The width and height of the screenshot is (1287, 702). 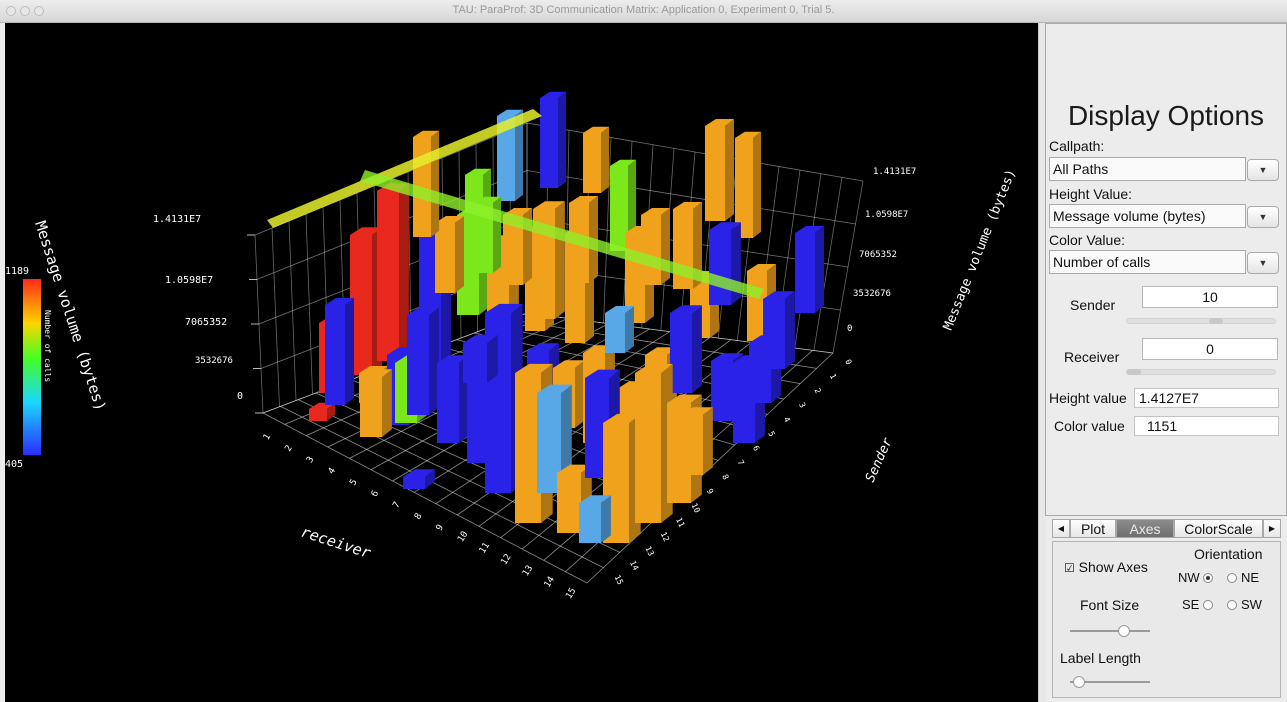 I want to click on color-legend: 1189 405 Number of calls, so click(x=28, y=368).